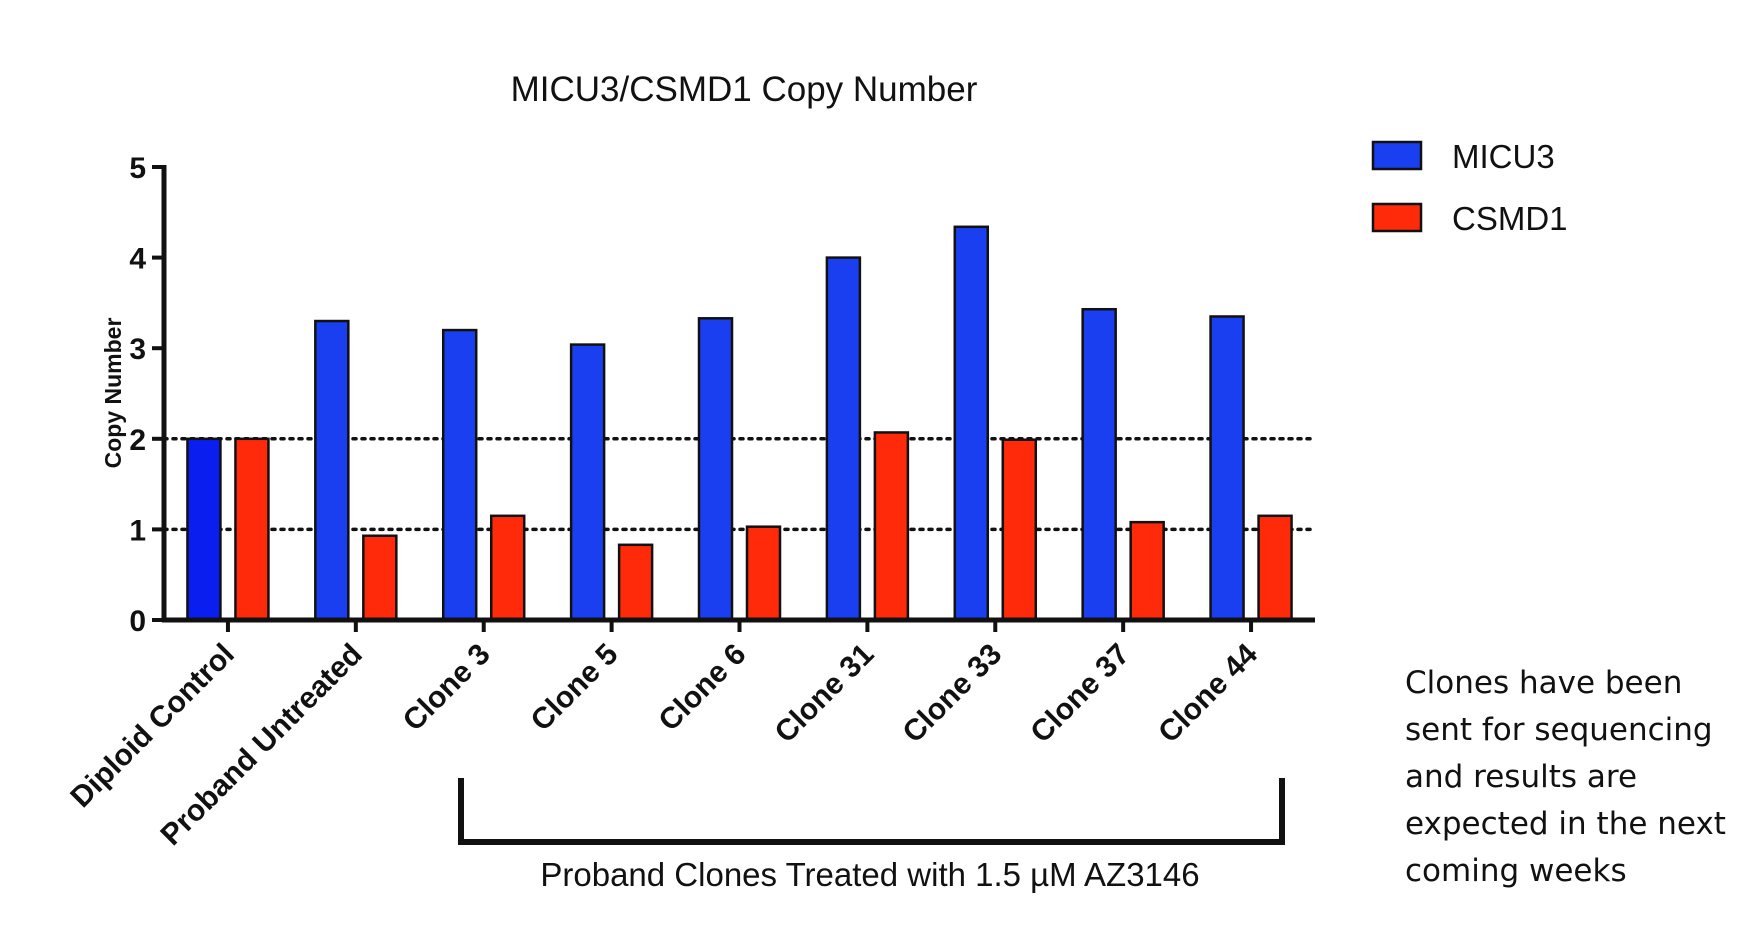  I want to click on treated-clones-bracket, so click(871, 811).